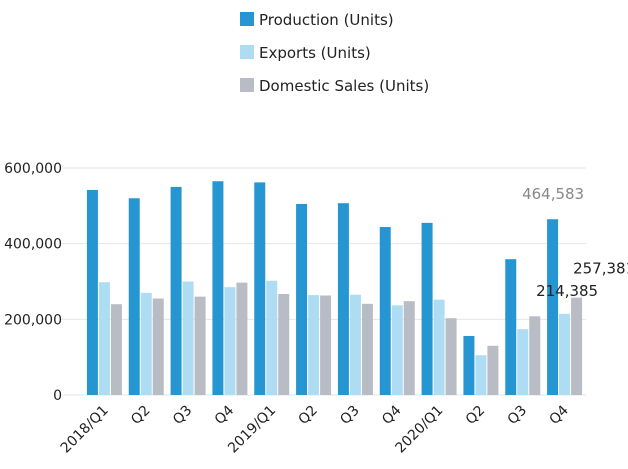  Describe the element at coordinates (600, 269) in the screenshot. I see `data-label: 257,381` at that location.